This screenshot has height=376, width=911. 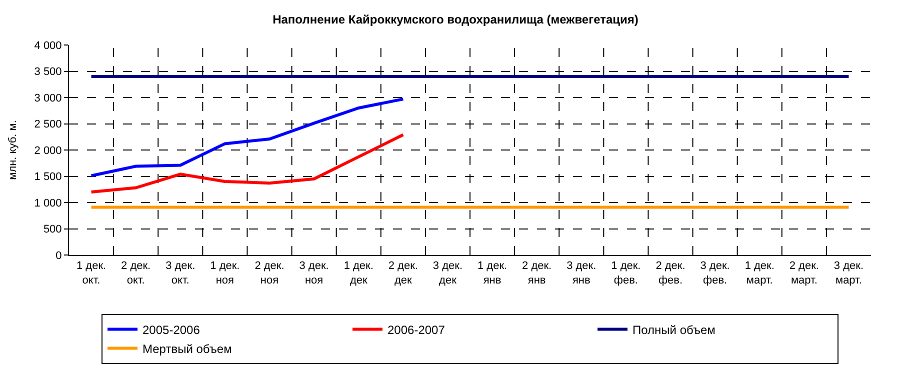 I want to click on x-tick-label: 2 дек. март., so click(x=804, y=273).